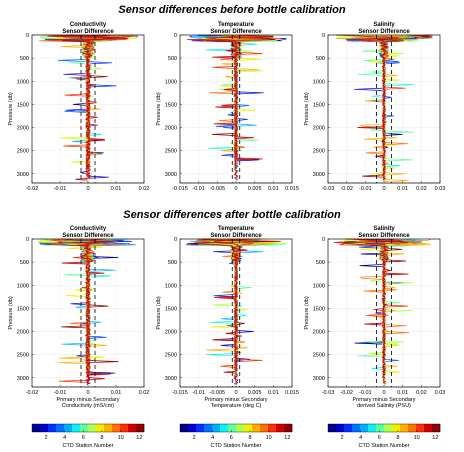 Image resolution: width=464 pixels, height=452 pixels. Describe the element at coordinates (269, 438) in the screenshot. I see `colorbar-tick-label: 10` at that location.